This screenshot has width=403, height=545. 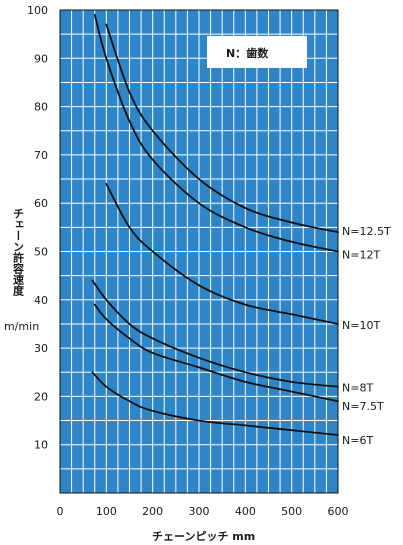 I want to click on x-tick-label: 0, so click(x=60, y=511).